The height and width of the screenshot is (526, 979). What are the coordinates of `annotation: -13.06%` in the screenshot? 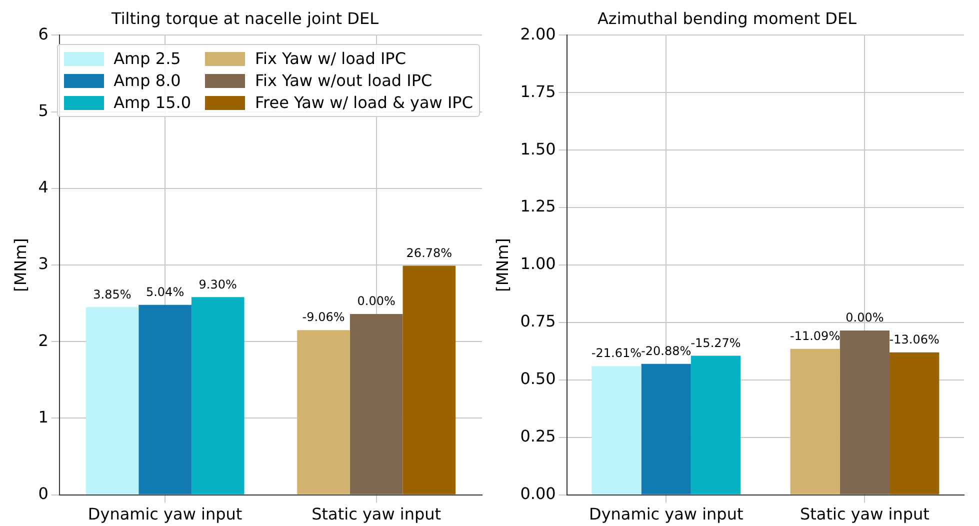 It's located at (914, 339).